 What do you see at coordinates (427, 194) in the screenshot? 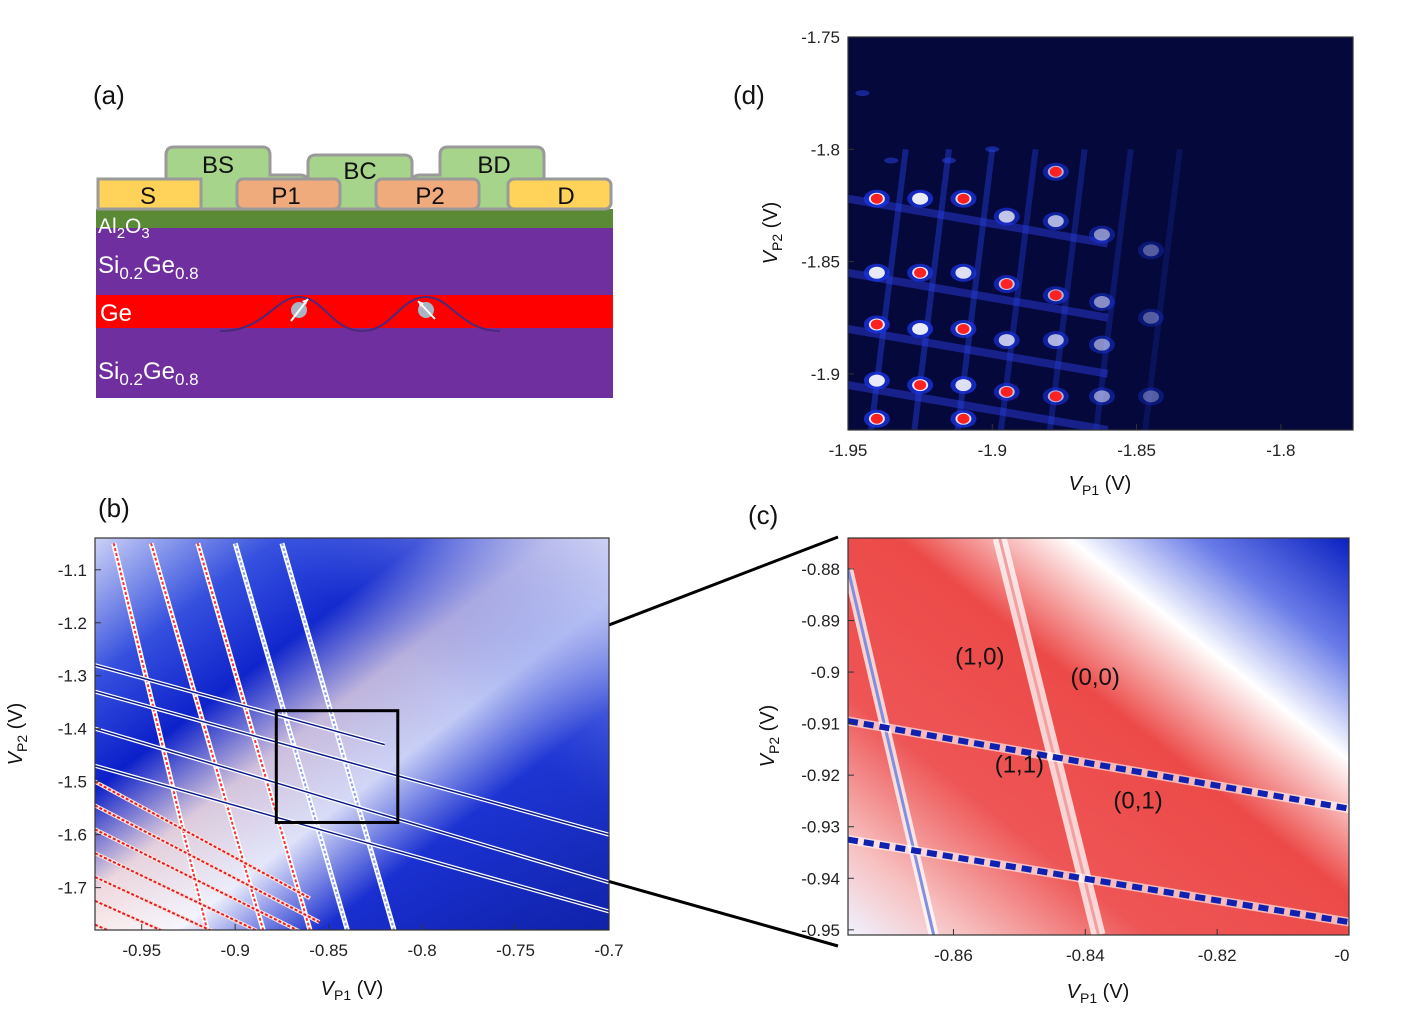
I see `plunger-p2` at bounding box center [427, 194].